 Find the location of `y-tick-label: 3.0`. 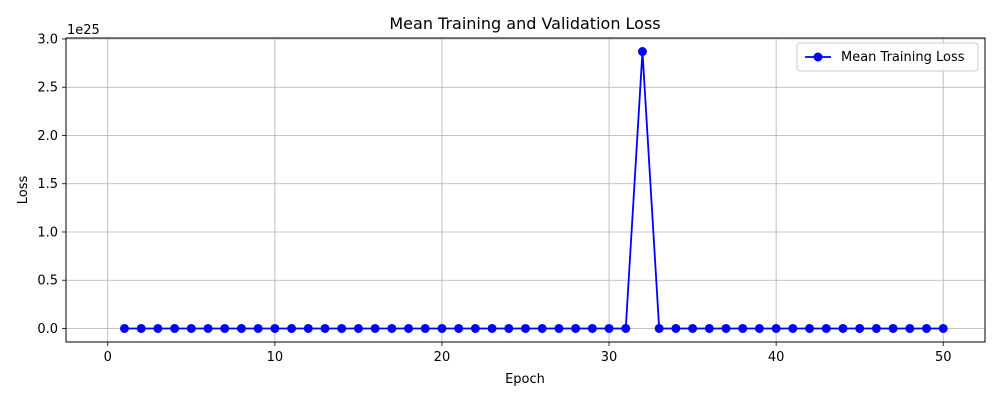

y-tick-label: 3.0 is located at coordinates (47, 39).